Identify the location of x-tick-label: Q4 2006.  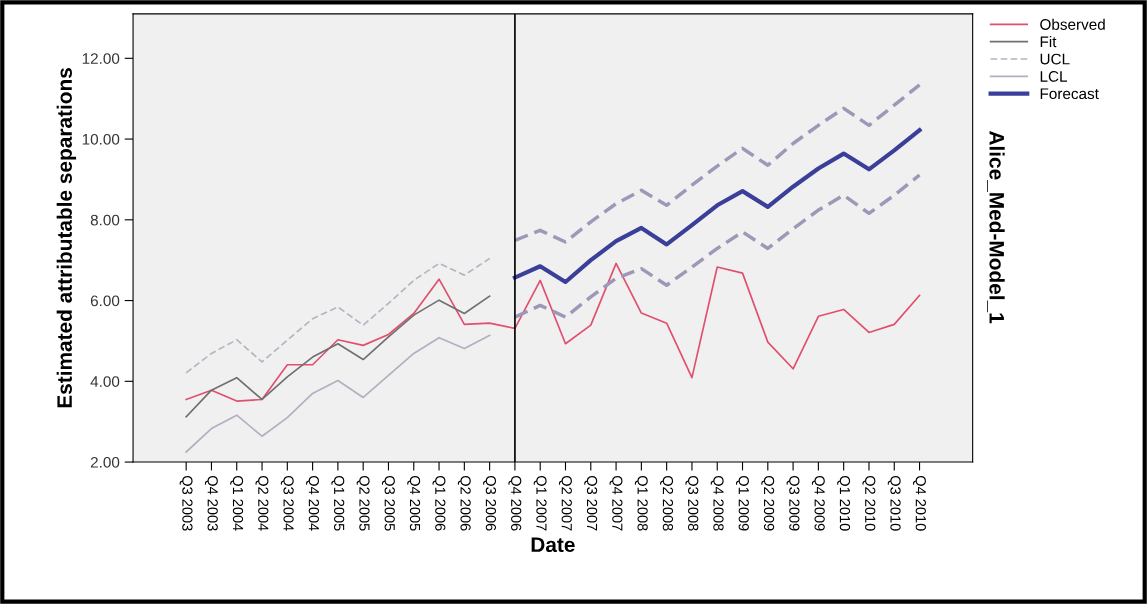
(515, 503).